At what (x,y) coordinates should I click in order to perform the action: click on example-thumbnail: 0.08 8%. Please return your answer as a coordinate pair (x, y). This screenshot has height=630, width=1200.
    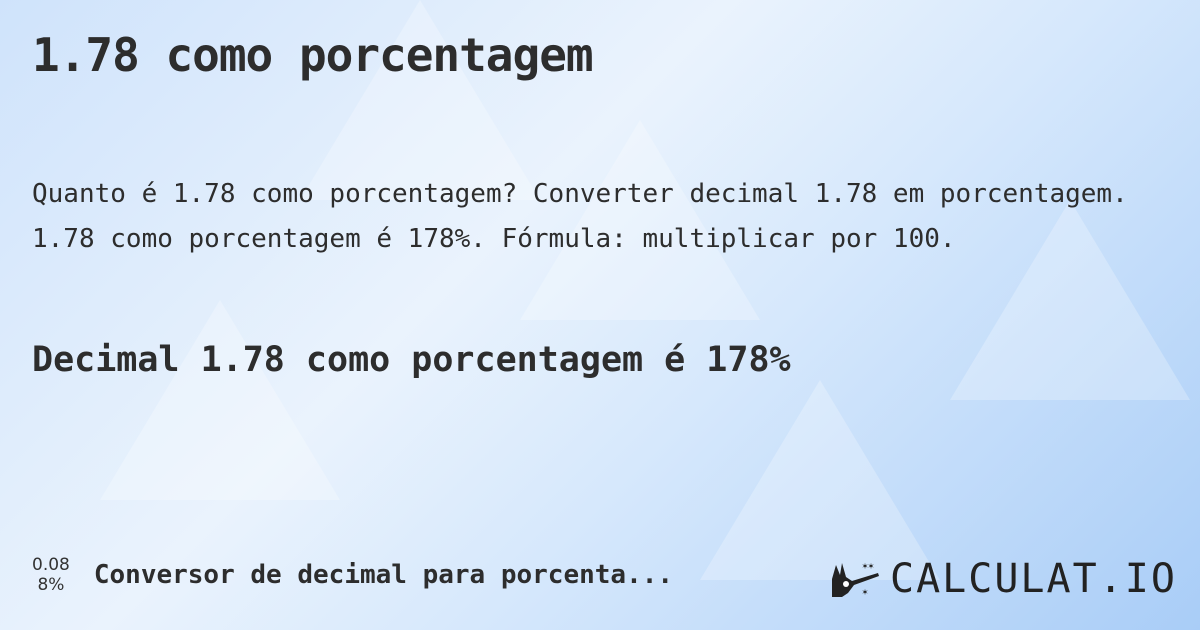
    Looking at the image, I should click on (51, 575).